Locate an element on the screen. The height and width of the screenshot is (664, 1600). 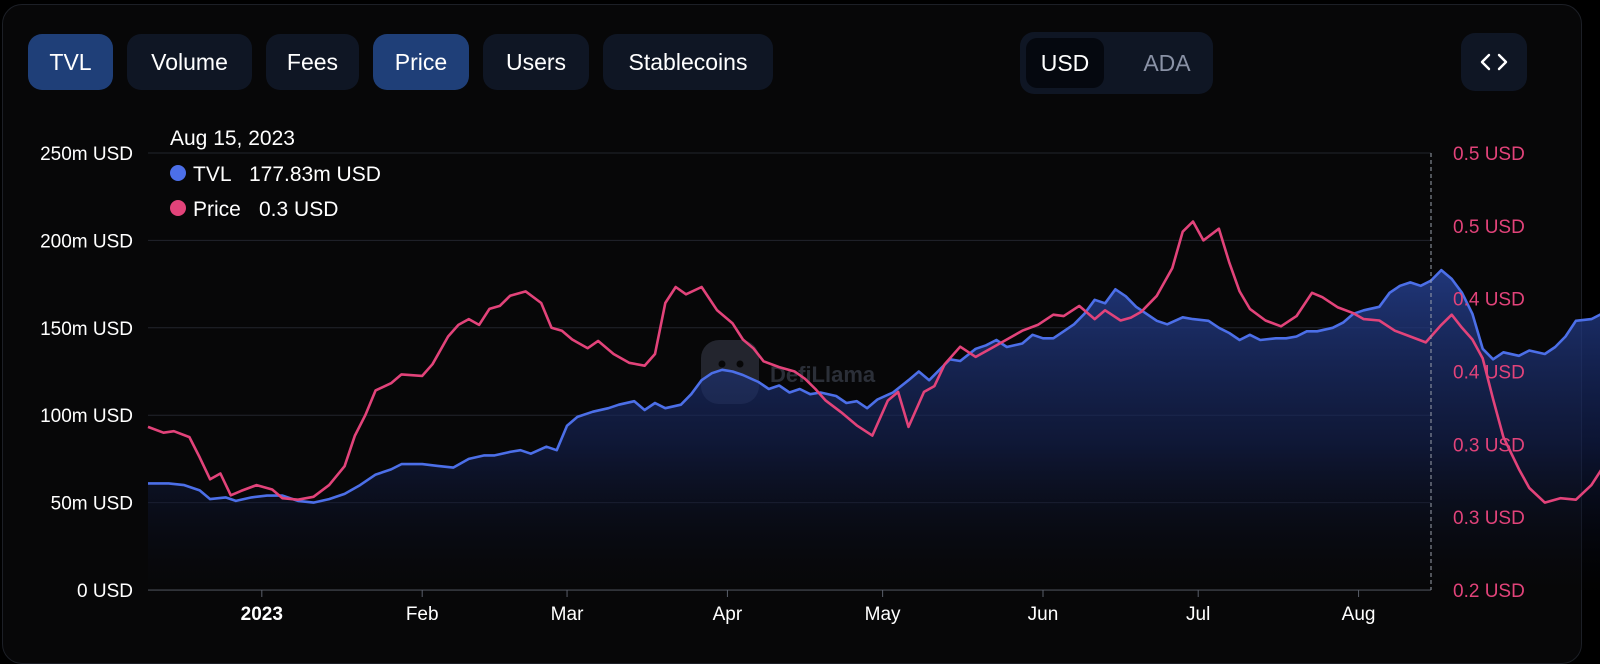
tab-volume: Volume is located at coordinates (189, 62).